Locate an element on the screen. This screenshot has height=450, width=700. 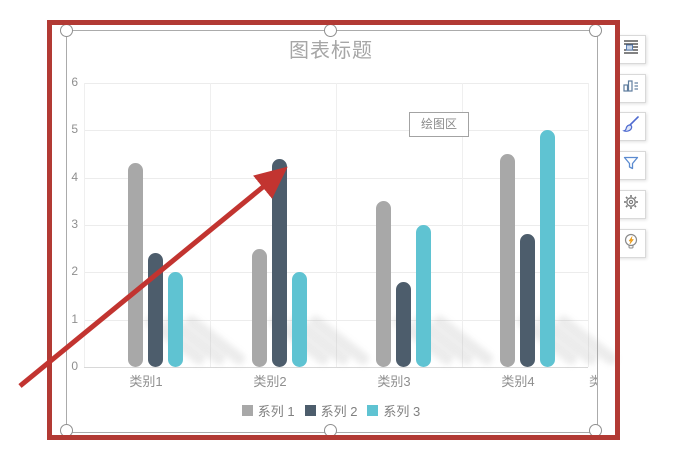
bar-系列 1-类别3 is located at coordinates (383, 284).